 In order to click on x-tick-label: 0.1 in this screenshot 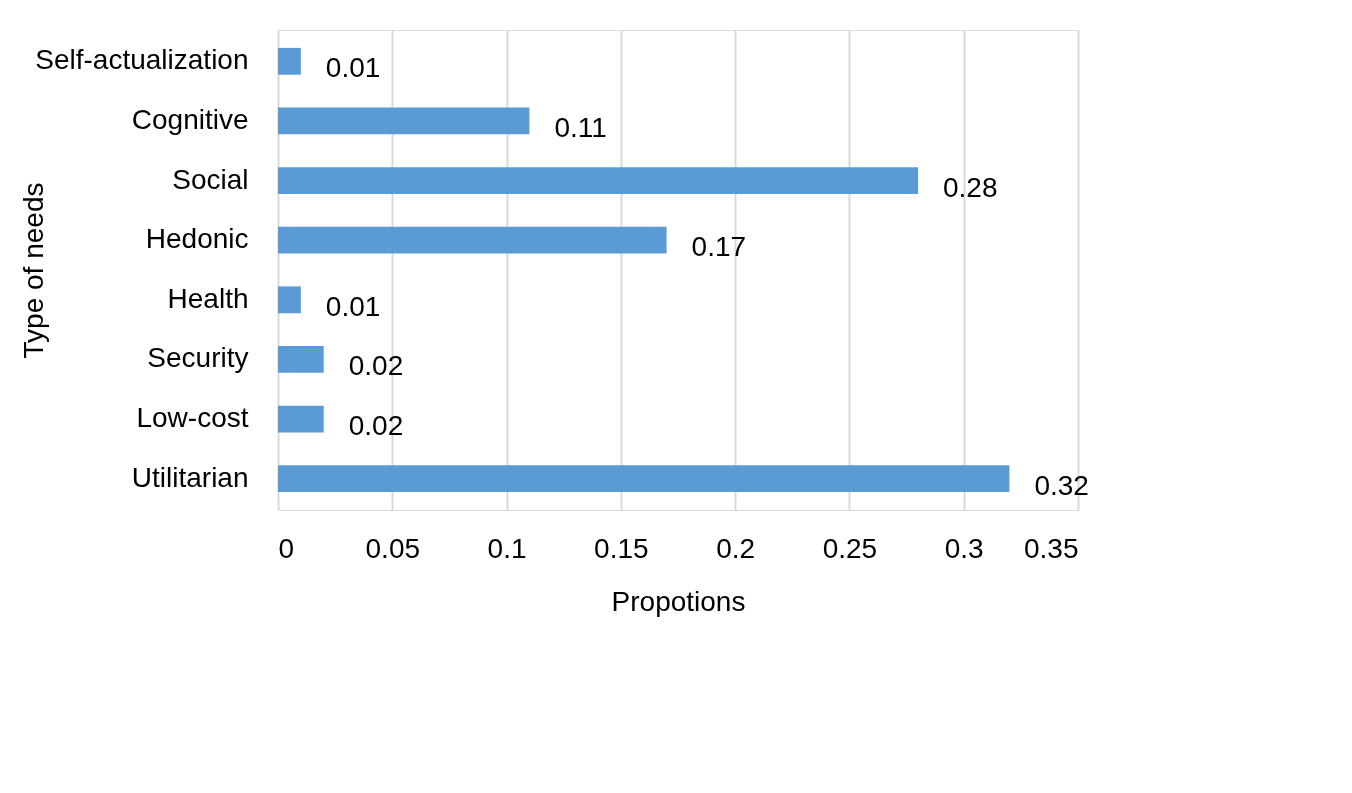, I will do `click(507, 548)`.